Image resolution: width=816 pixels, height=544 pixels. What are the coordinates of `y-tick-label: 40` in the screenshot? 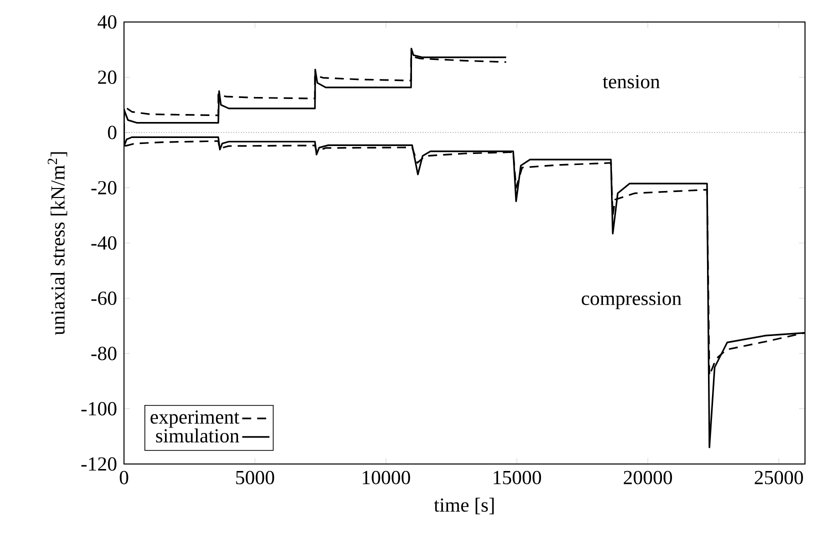 It's located at (107, 22).